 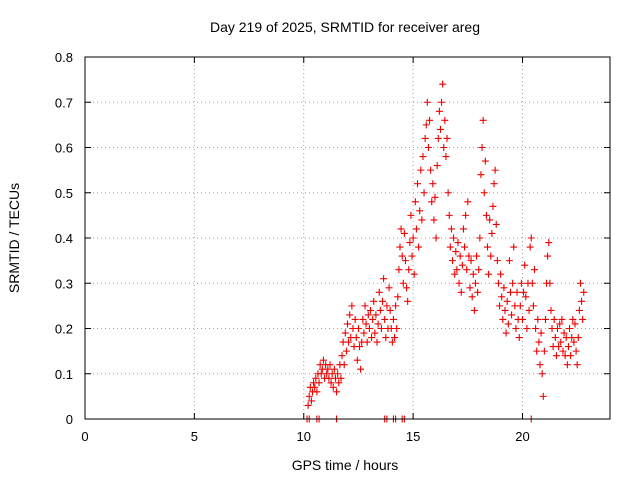 What do you see at coordinates (194, 436) in the screenshot?
I see `x-tick-label: 5` at bounding box center [194, 436].